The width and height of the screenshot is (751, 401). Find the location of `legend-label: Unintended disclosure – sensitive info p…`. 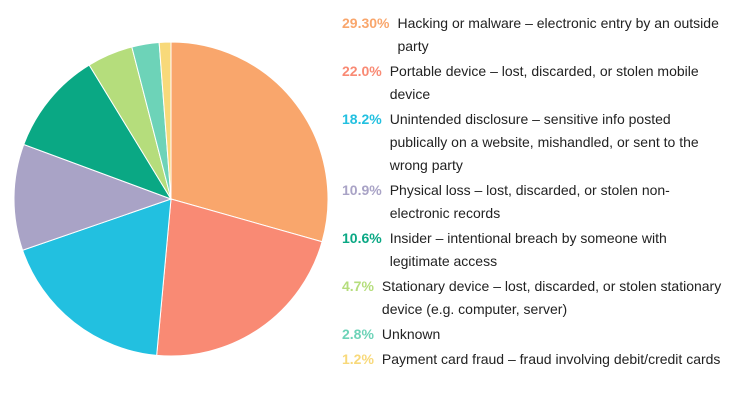

legend-label: Unintended disclosure – sensitive info p… is located at coordinates (544, 142).